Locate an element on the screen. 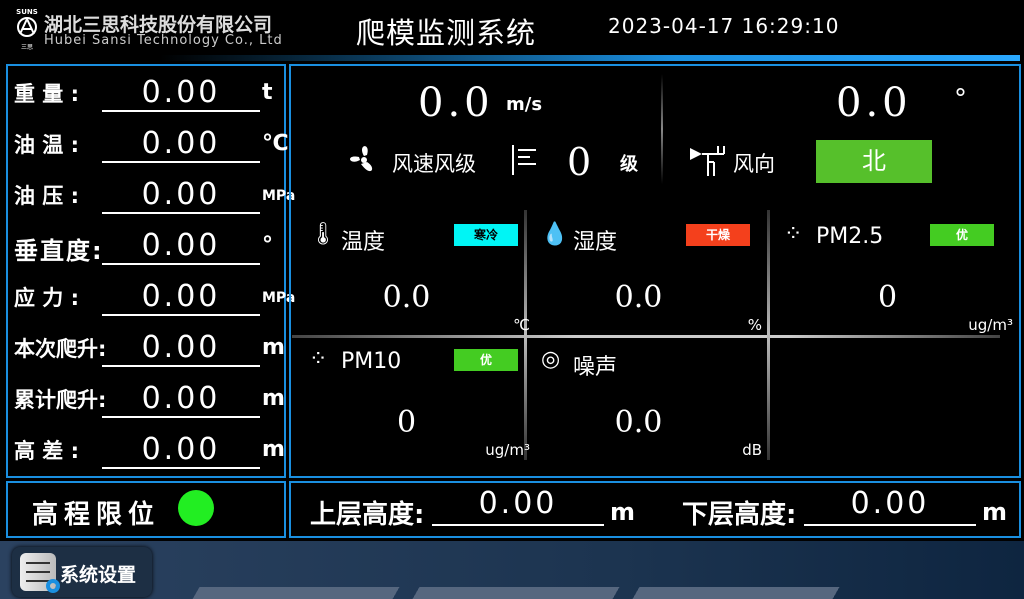  env-cell: ◎ 噪声 0.0 dB is located at coordinates (648, 399).